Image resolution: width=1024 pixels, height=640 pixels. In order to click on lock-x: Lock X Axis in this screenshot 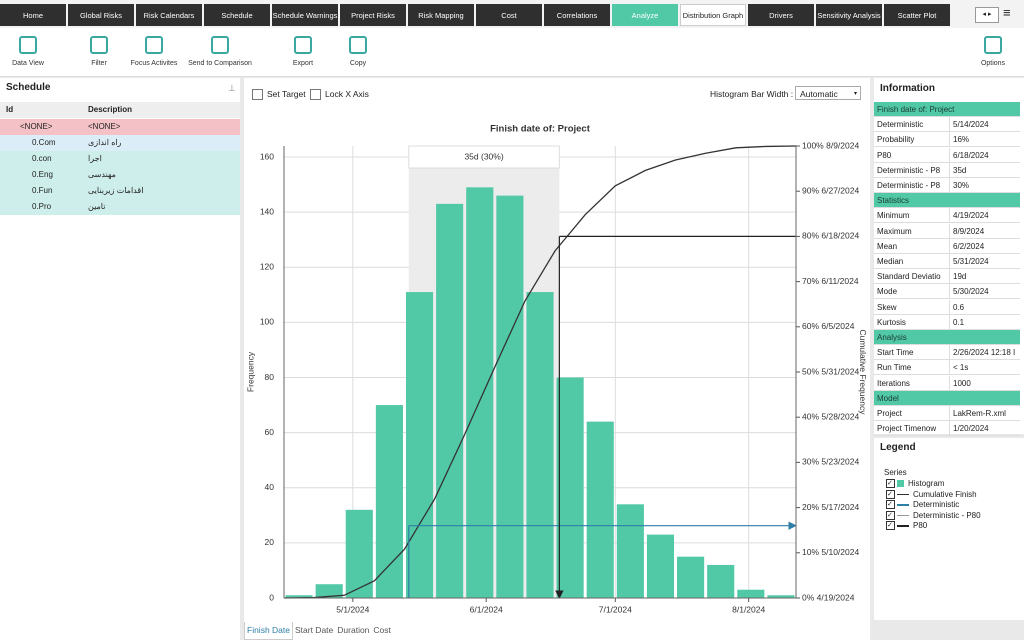, I will do `click(339, 95)`.